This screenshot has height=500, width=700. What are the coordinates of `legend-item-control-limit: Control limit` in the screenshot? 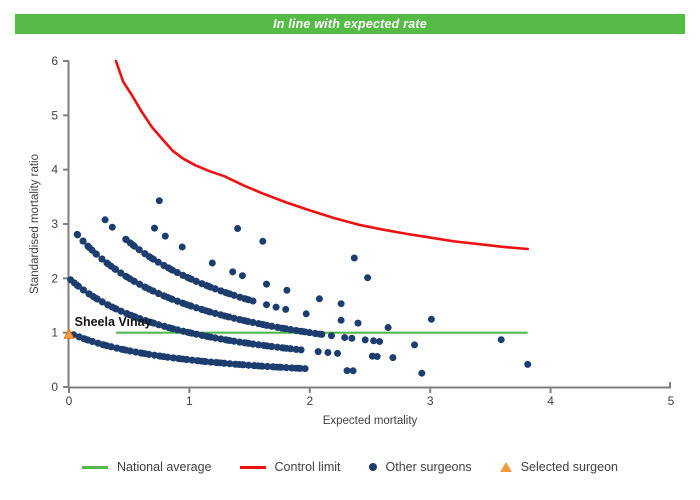 It's located at (290, 467).